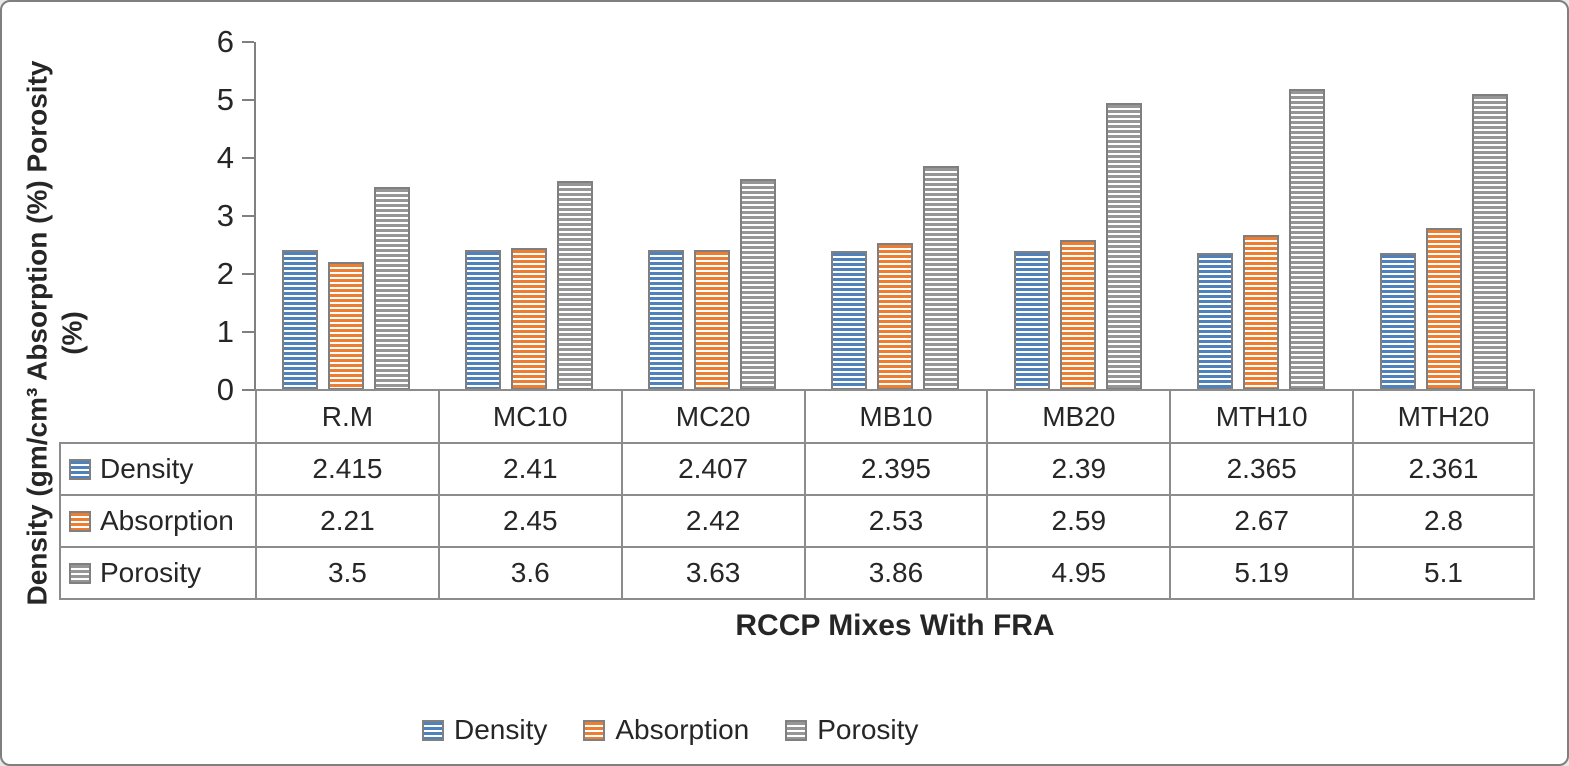 This screenshot has width=1569, height=766. What do you see at coordinates (529, 416) in the screenshot?
I see `category-cell: MC10` at bounding box center [529, 416].